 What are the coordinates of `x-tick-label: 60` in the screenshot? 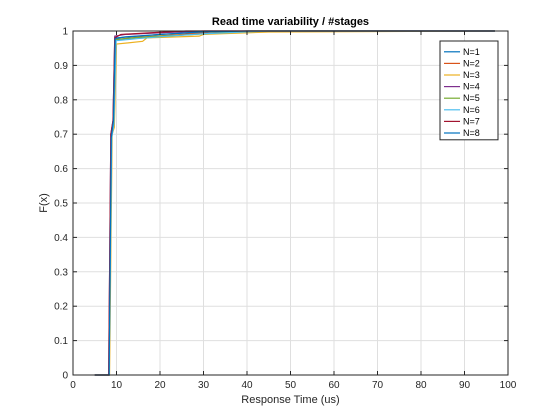 It's located at (334, 385).